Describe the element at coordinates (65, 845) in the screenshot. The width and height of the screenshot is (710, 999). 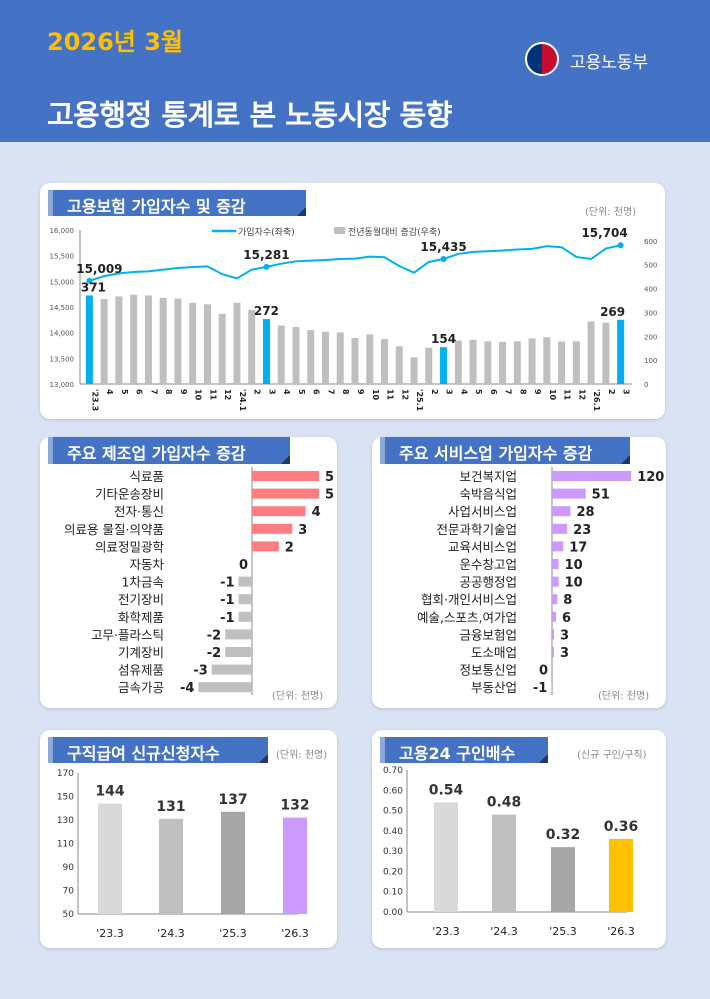
I see `y-axis-tick: 110` at that location.